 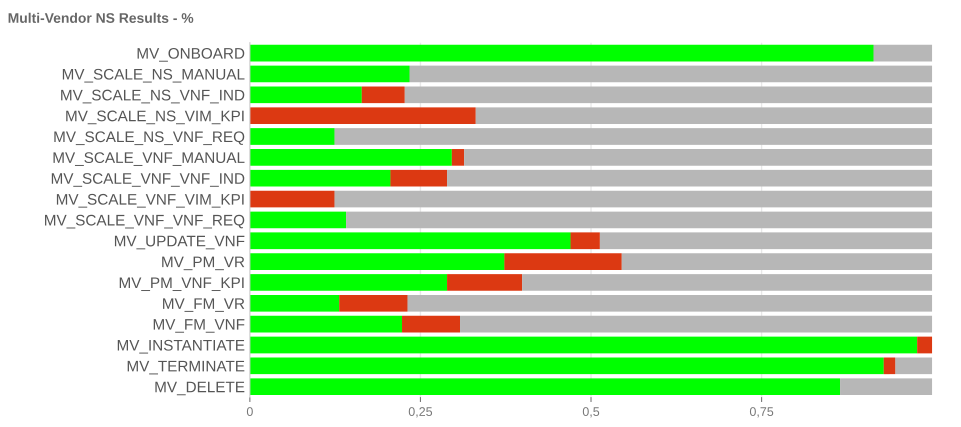 I want to click on text: Multi-Vendor NS Results - %, so click(x=101, y=17).